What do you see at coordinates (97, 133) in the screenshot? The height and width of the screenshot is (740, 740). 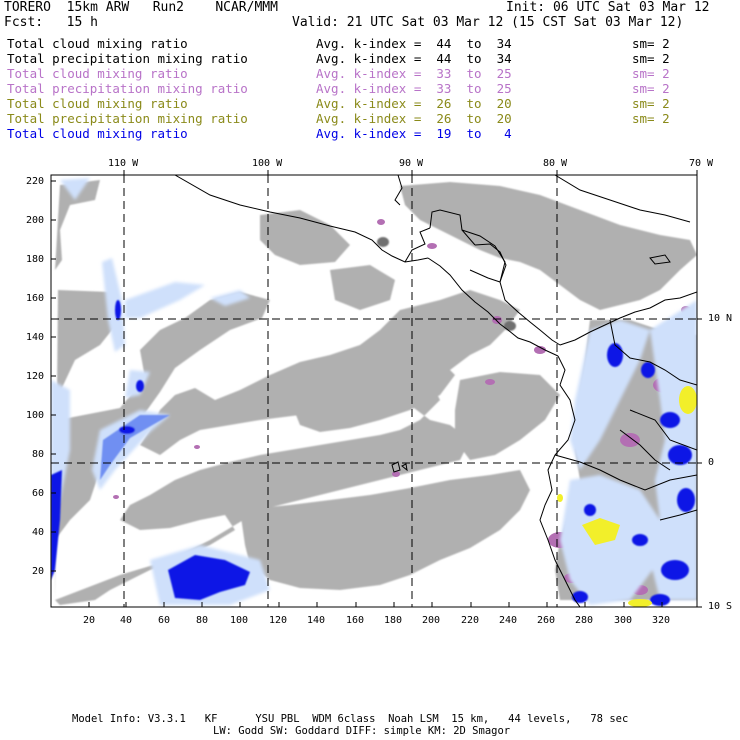 I see `legend-field-7: Total cloud mixing ratio` at bounding box center [97, 133].